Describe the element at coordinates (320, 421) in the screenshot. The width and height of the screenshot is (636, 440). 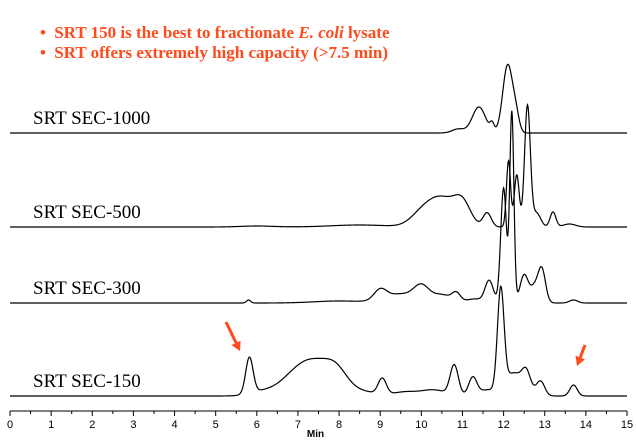
I see `x-axis-ticks: 0 1 2 3 4 5 6 7 8 9 10 11 12 13 14 15` at that location.